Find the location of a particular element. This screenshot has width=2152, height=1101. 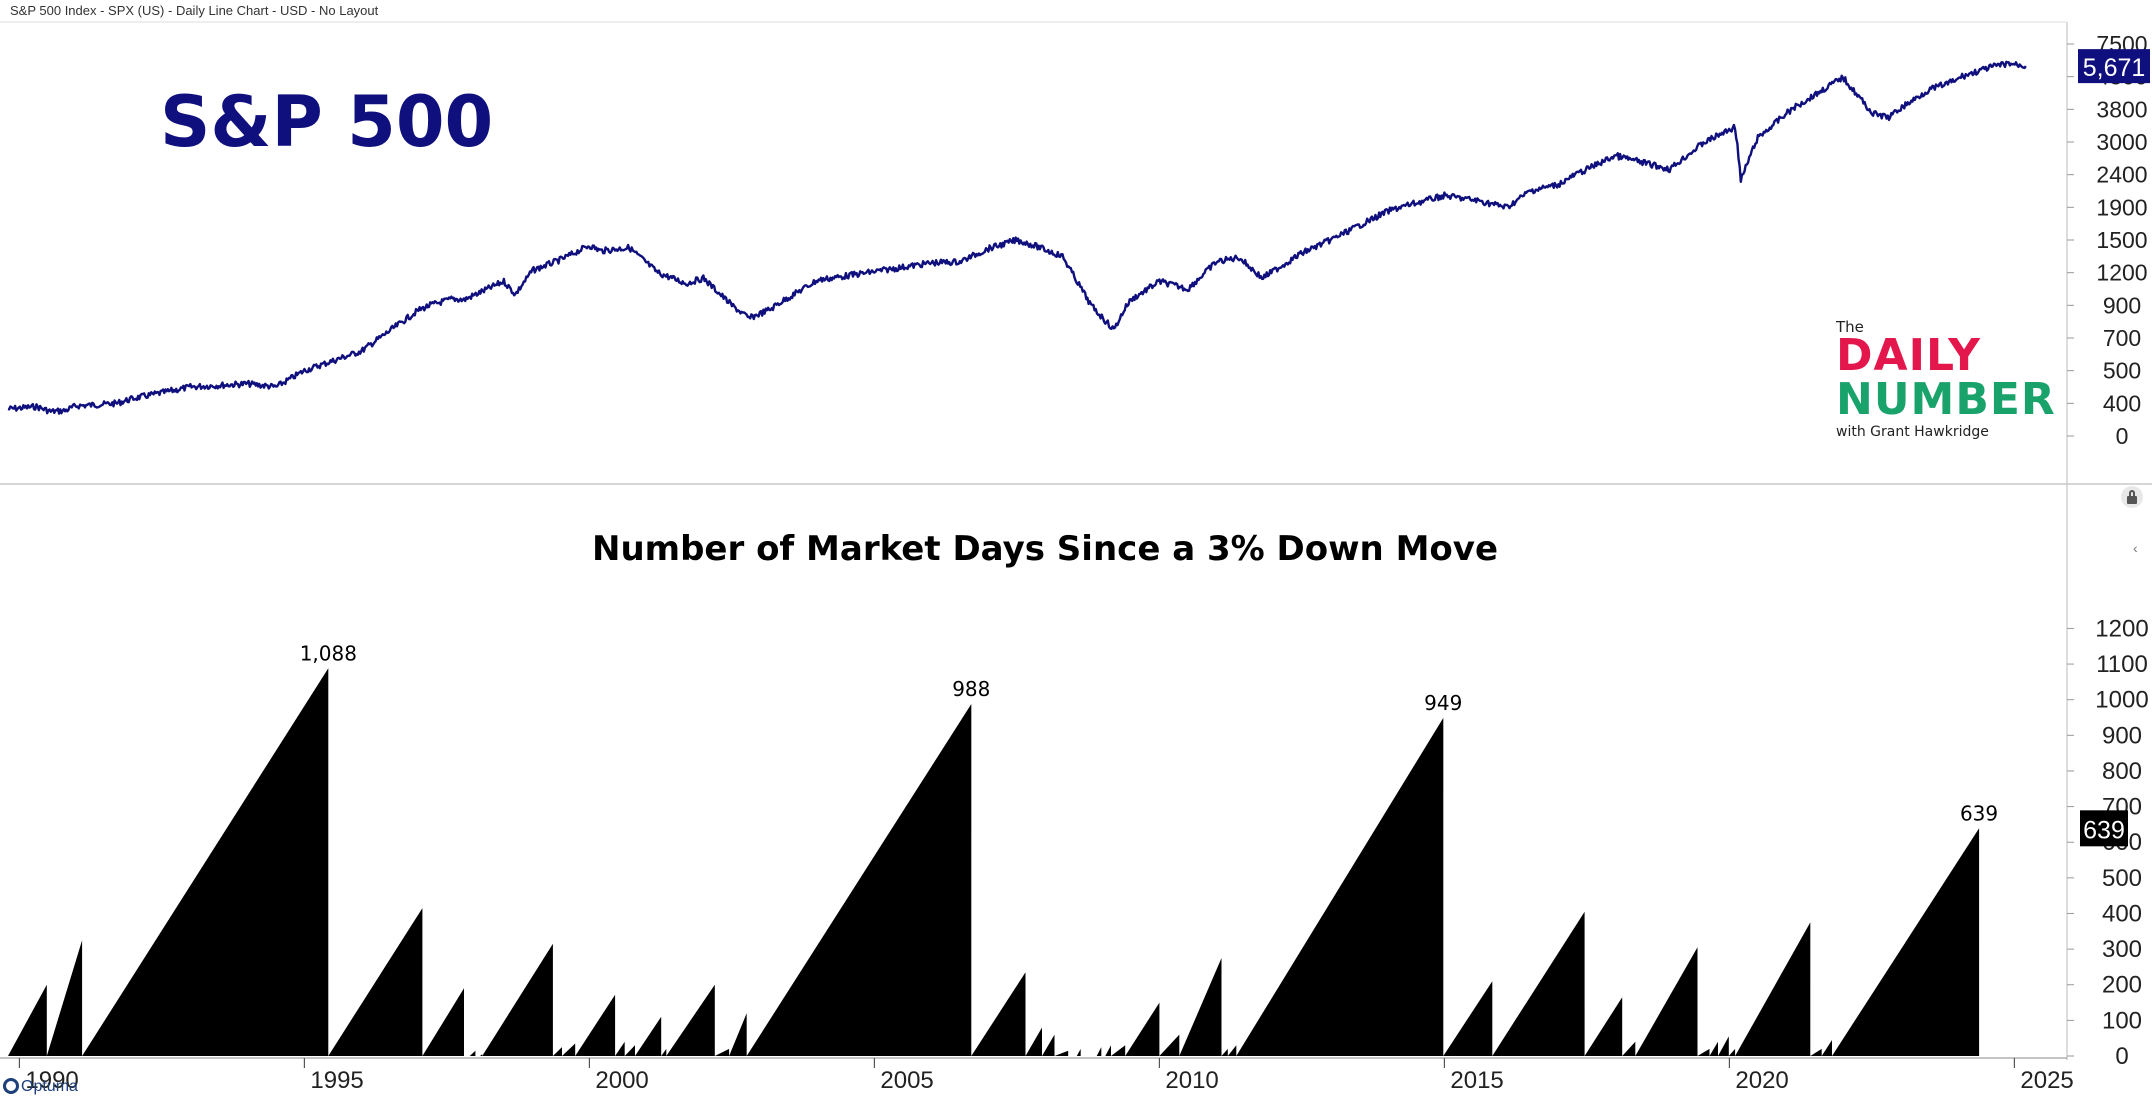

chevron-left-icon: ‹ is located at coordinates (2135, 548).